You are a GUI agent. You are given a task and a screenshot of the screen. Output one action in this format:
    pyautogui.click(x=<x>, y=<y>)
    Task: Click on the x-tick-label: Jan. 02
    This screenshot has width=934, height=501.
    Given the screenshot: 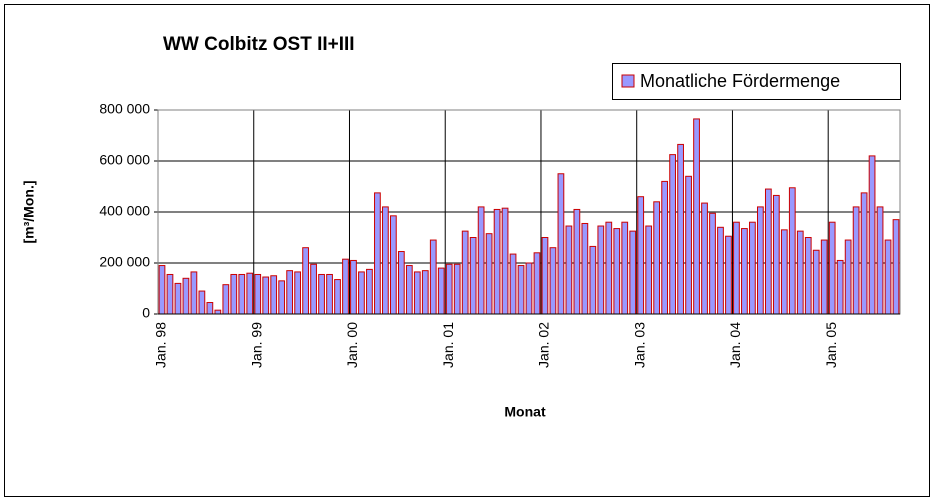 What is the action you would take?
    pyautogui.click(x=544, y=345)
    